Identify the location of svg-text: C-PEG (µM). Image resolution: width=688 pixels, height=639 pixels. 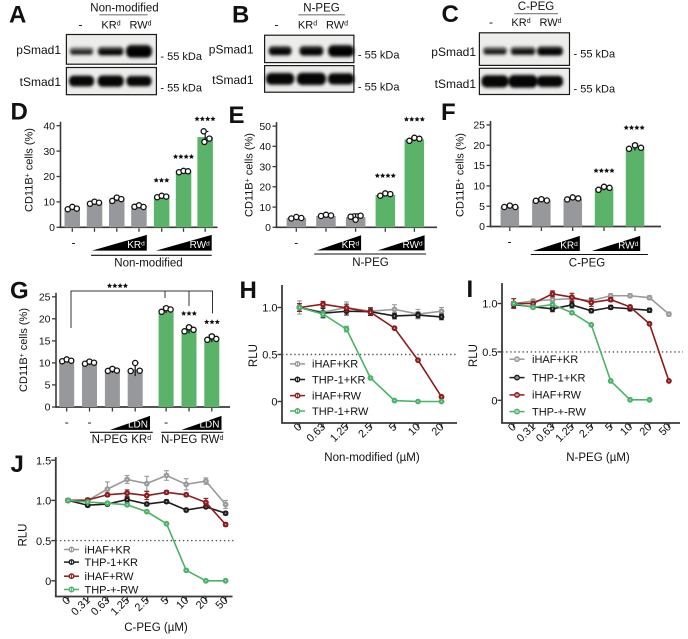
(156, 628).